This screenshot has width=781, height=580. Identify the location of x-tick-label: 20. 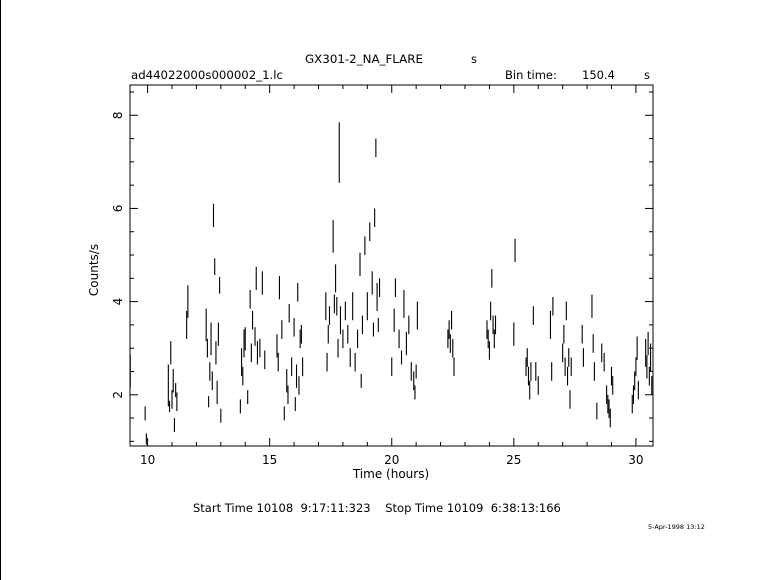
(391, 460).